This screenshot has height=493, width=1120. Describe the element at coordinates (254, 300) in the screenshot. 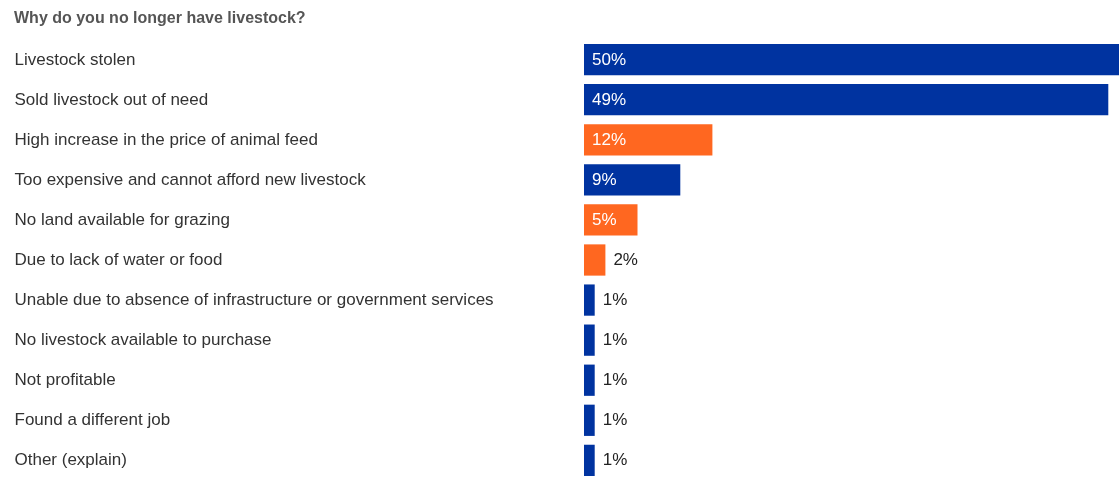

I see `y-tick-label: Unable due to absence of infrastructure or government services` at that location.